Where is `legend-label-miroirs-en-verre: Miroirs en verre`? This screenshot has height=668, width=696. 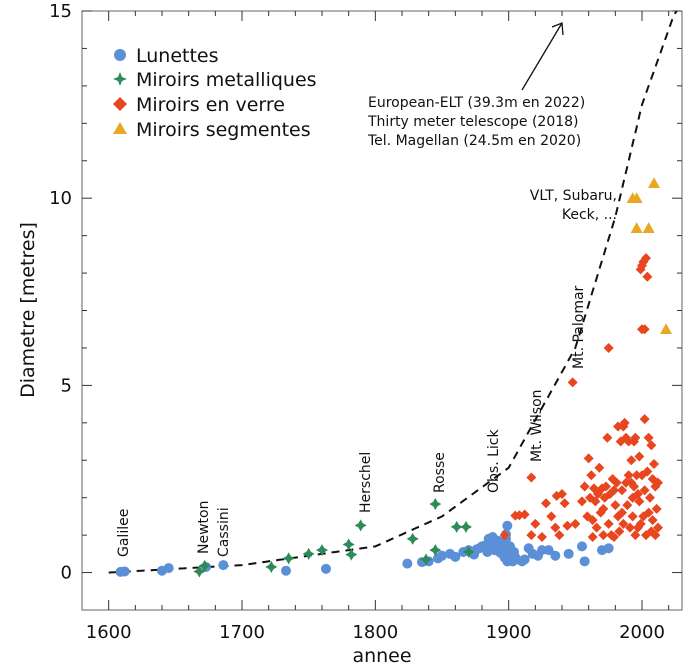 legend-label-miroirs-en-verre: Miroirs en verre is located at coordinates (210, 105).